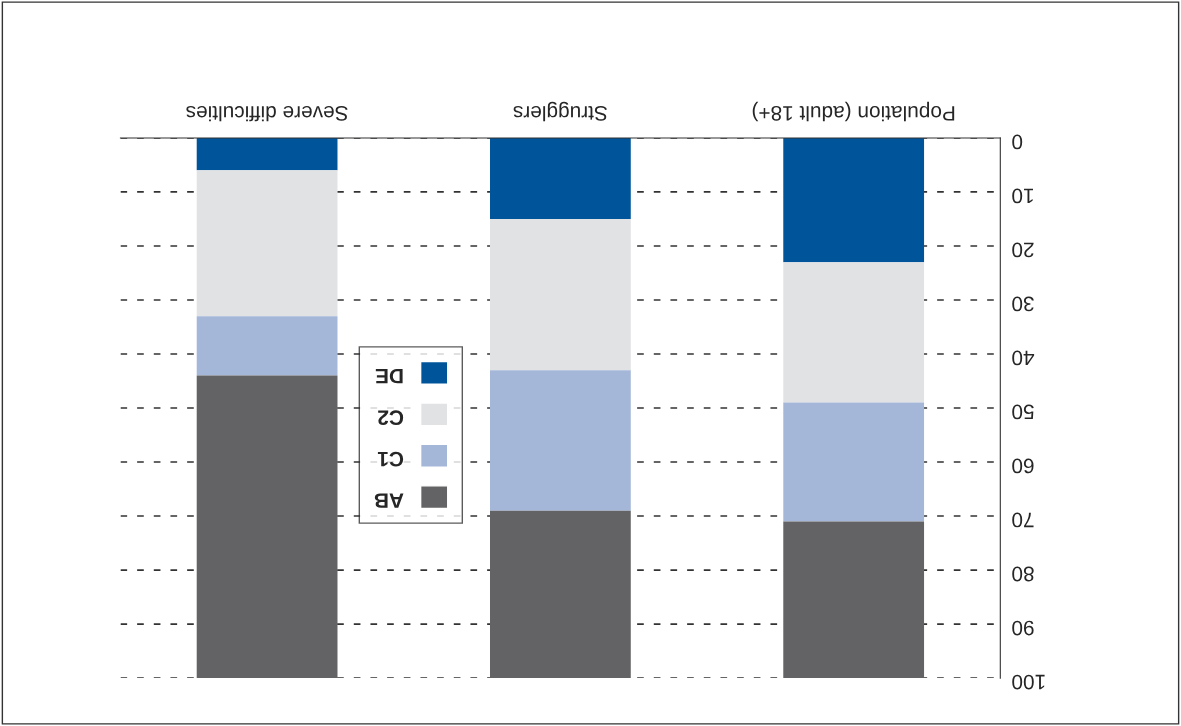  What do you see at coordinates (389, 376) in the screenshot?
I see `legend-label: DE` at bounding box center [389, 376].